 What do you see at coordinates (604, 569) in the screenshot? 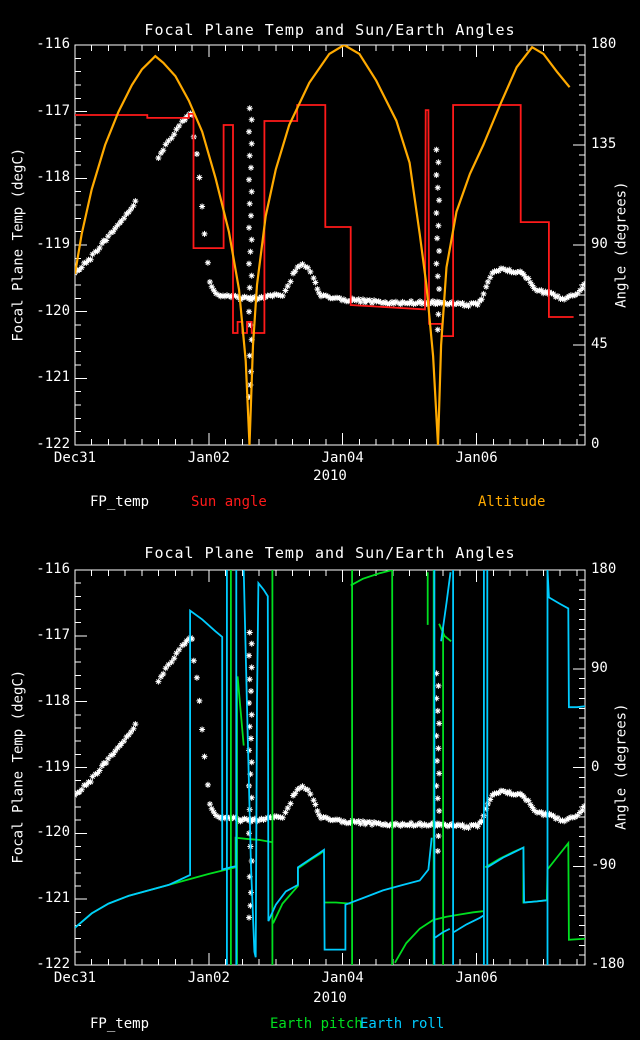
I see `chart2-ytick-right-180: 180` at bounding box center [604, 569].